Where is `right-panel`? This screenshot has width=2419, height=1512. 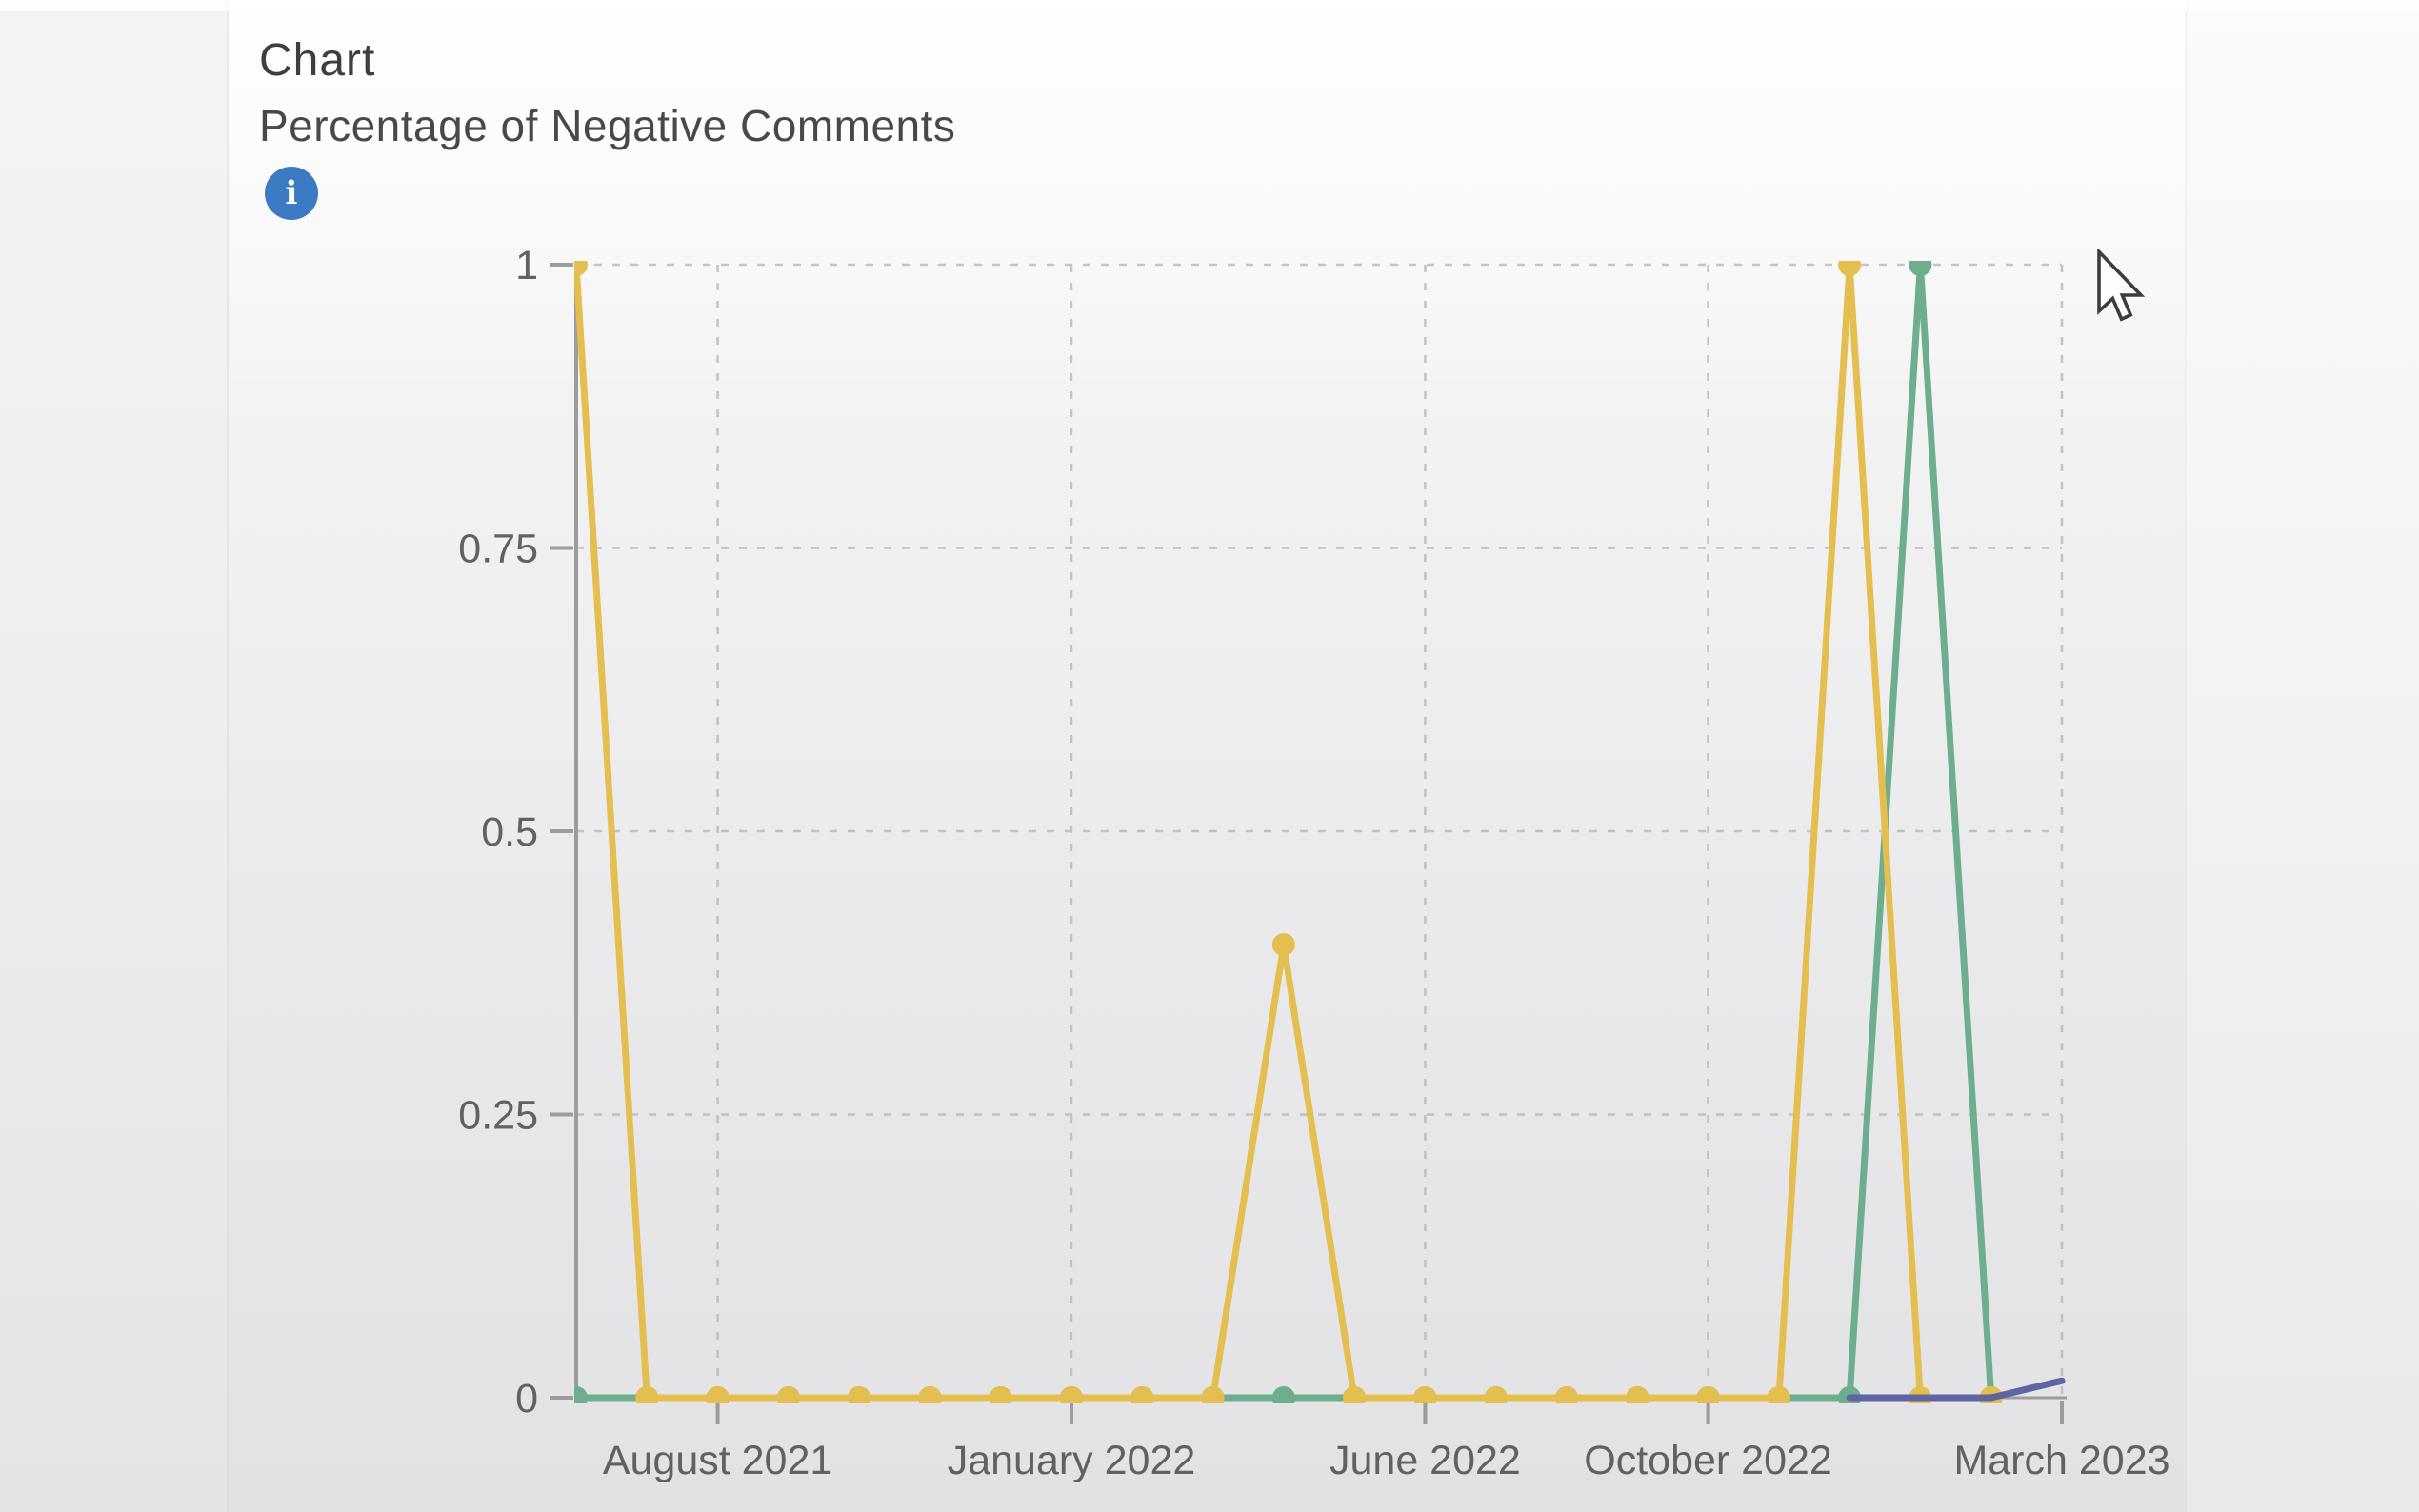
right-panel is located at coordinates (2302, 756).